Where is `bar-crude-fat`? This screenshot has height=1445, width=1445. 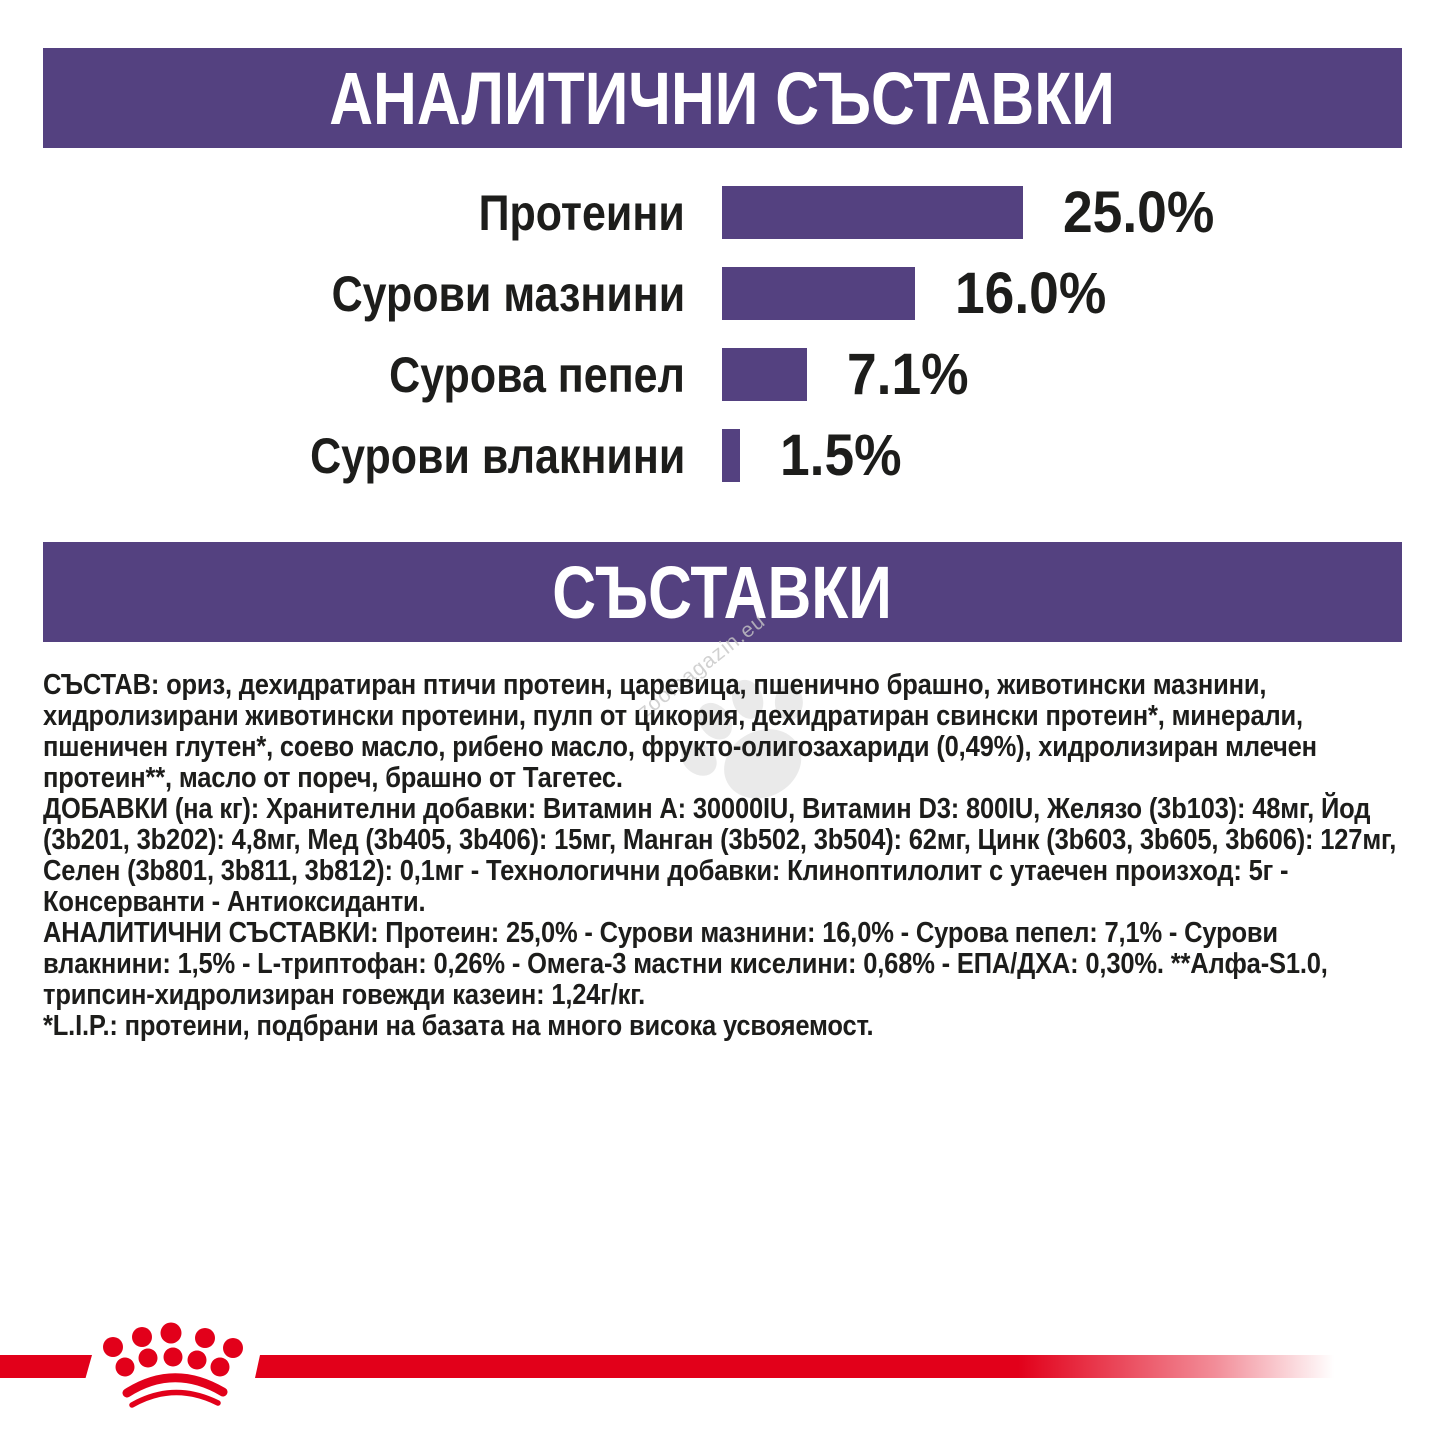
bar-crude-fat is located at coordinates (818, 293).